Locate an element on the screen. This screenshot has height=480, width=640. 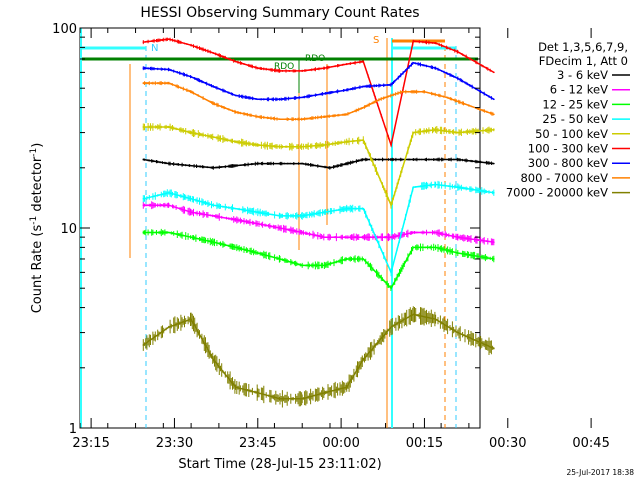
x-tick-label: 23:15 is located at coordinates (90, 443).